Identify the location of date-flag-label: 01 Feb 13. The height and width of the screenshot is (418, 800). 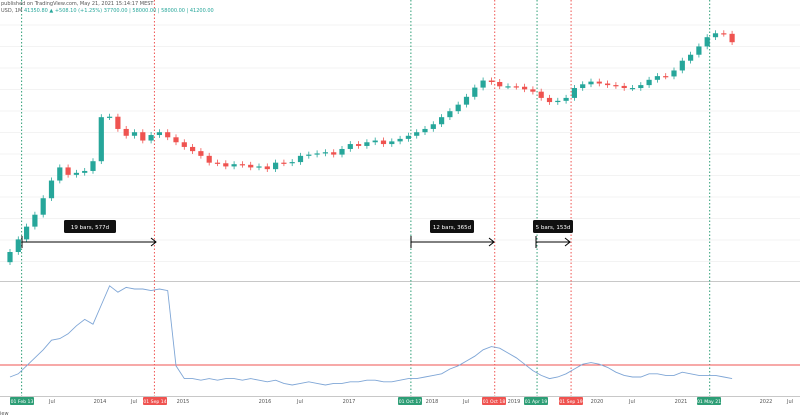
(22, 402).